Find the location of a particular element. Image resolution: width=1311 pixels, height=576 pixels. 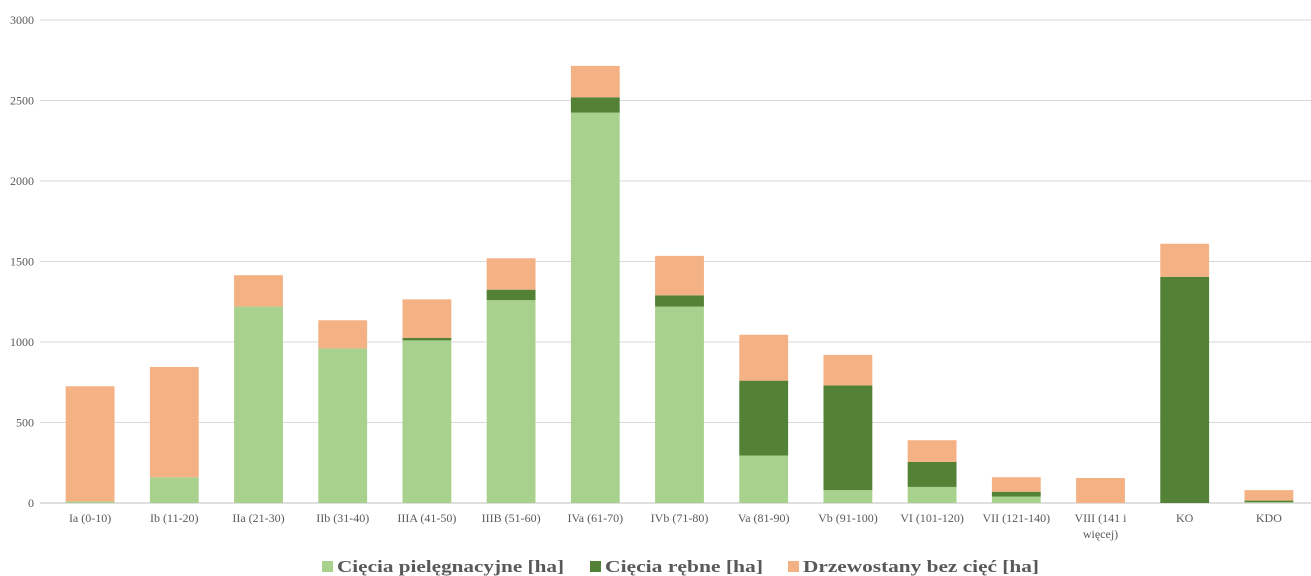

x-tick-label: IIb (31-40) is located at coordinates (342, 518).